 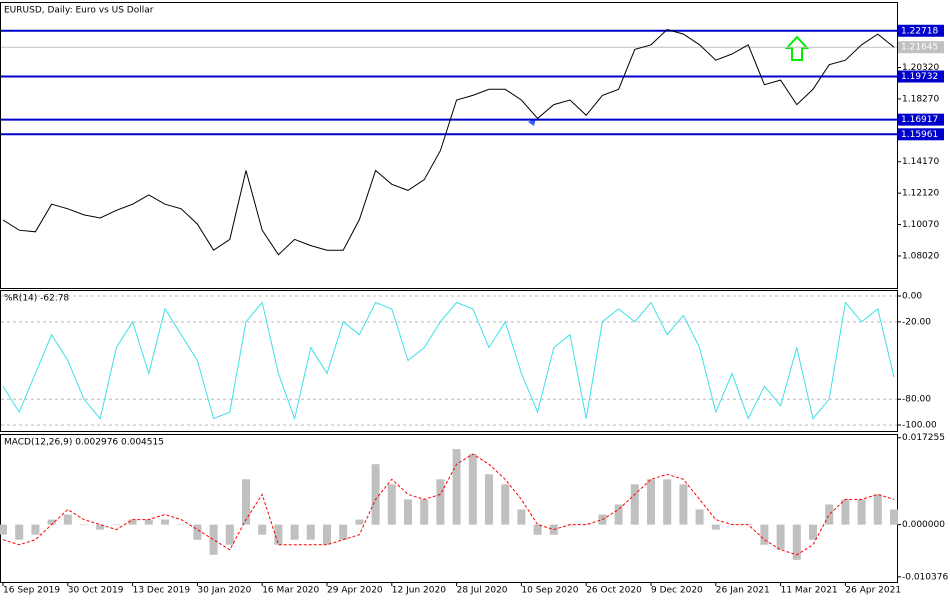 I want to click on x-tick-label: 28 Jul 2020, so click(x=482, y=591).